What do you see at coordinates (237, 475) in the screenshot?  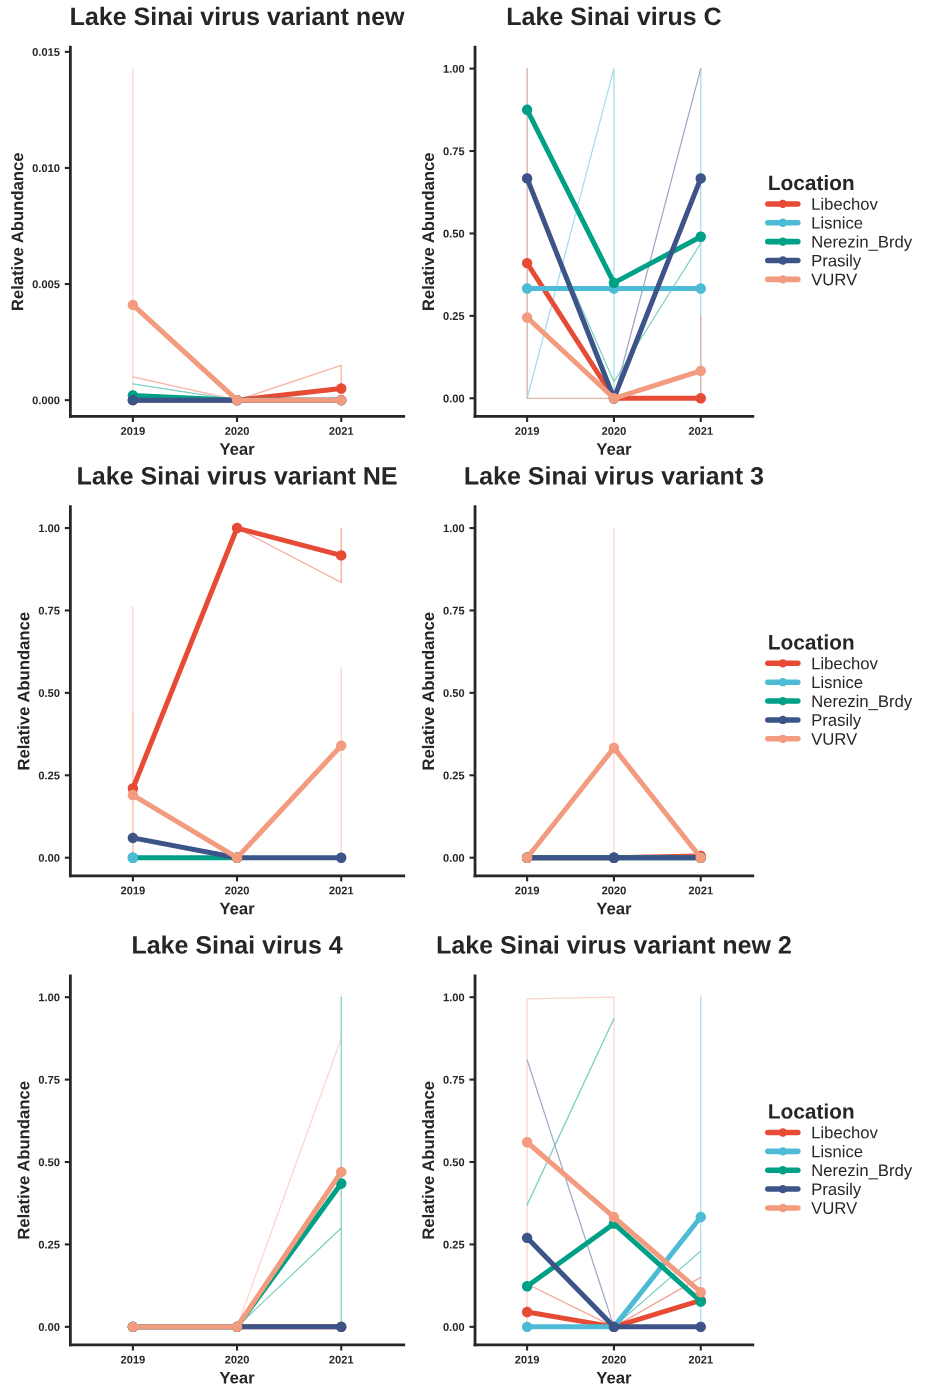 I see `chart-title: Lake Sinai virus variant NE` at bounding box center [237, 475].